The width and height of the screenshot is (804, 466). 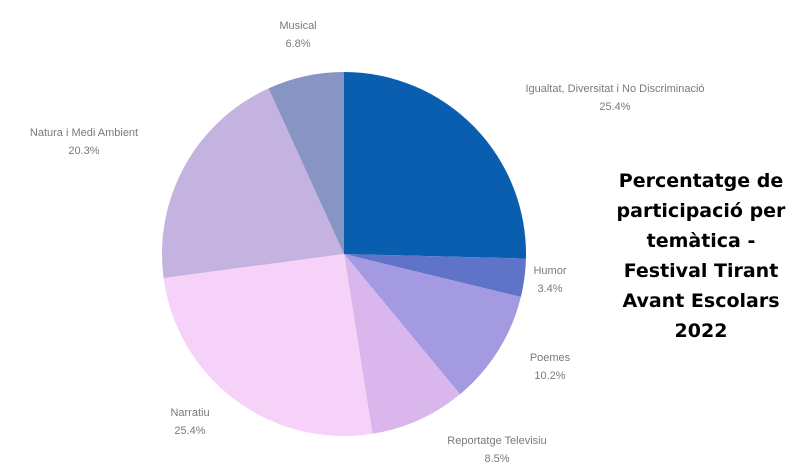 What do you see at coordinates (297, 44) in the screenshot?
I see `slice-value-label-7: 6.8%` at bounding box center [297, 44].